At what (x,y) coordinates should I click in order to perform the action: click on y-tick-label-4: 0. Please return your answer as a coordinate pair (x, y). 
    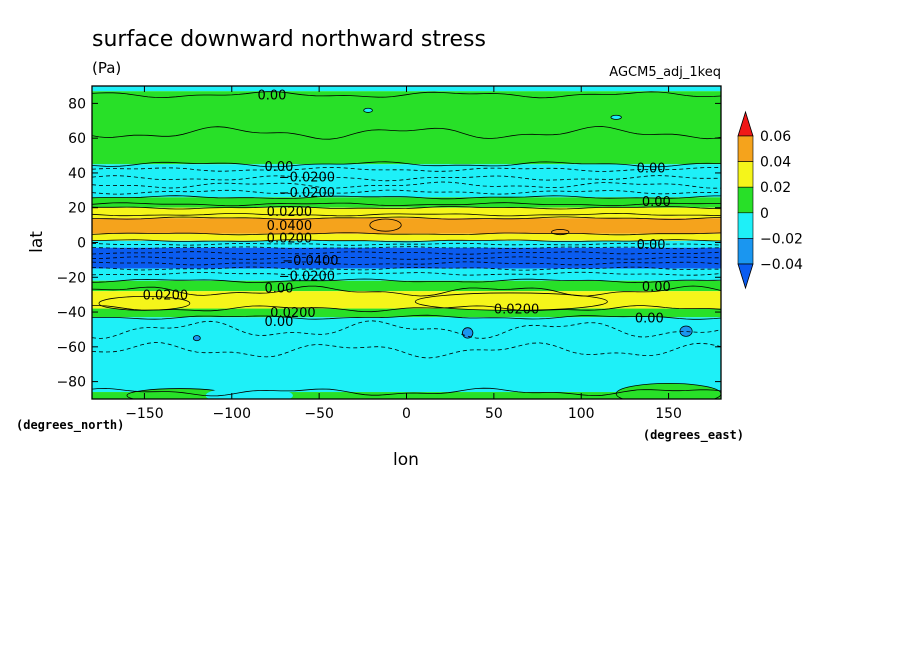
    Looking at the image, I should click on (81, 244).